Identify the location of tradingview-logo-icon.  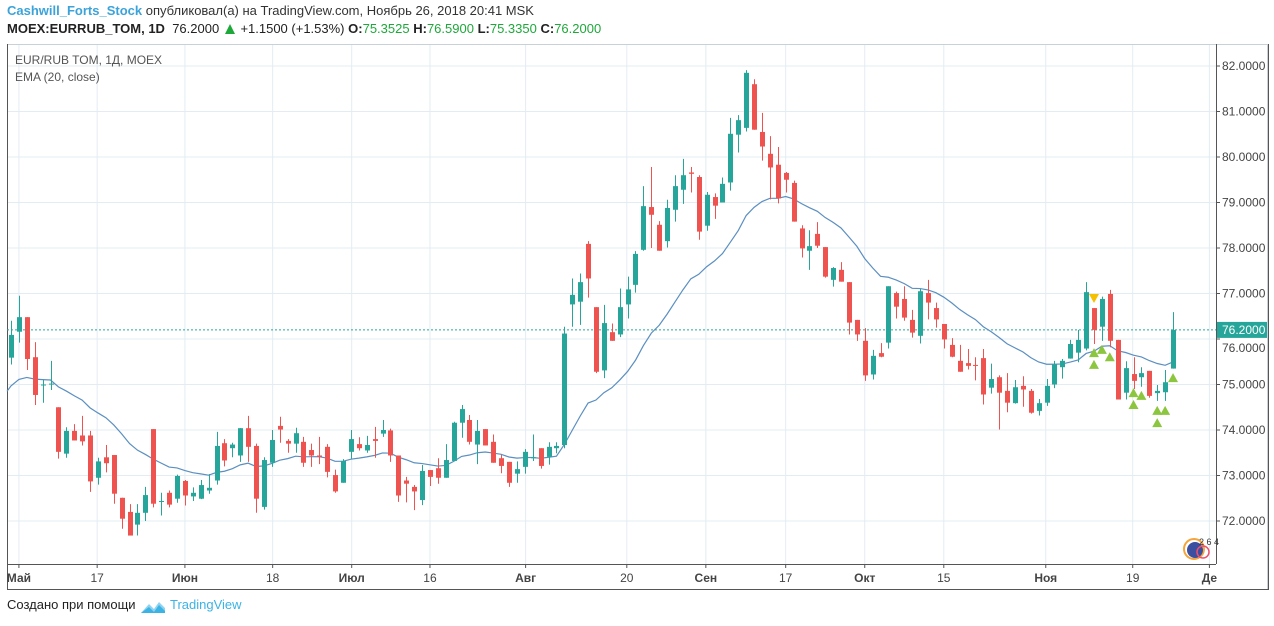
(153, 607).